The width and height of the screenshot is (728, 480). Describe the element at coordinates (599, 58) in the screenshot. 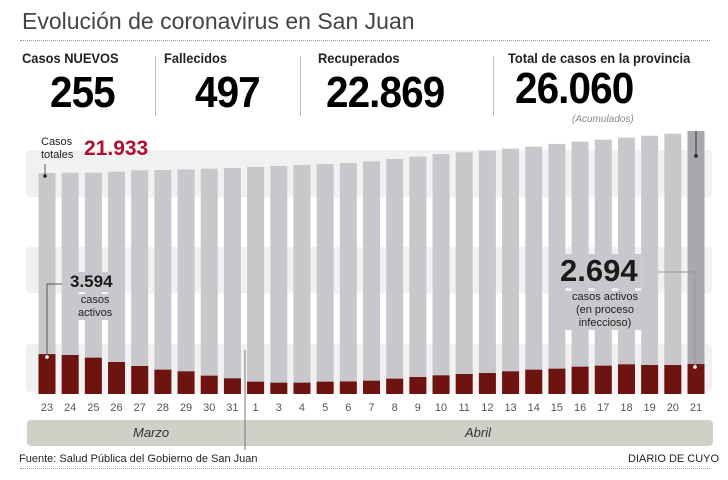

I see `stat-label-total: Total de casos en la provincia` at that location.